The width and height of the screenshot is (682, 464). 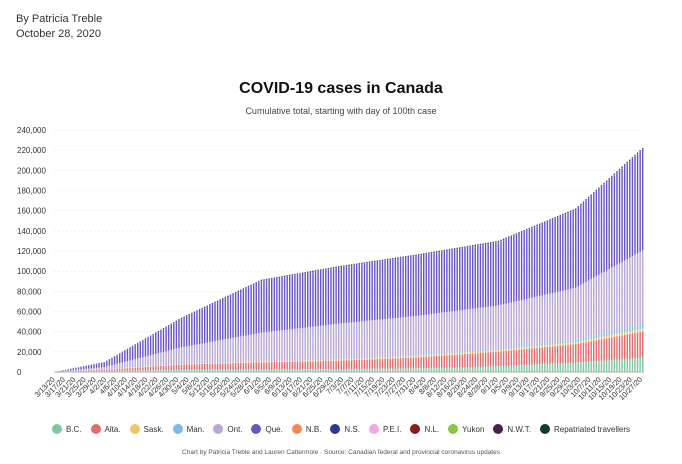 What do you see at coordinates (146, 429) in the screenshot?
I see `legend-item: Sask.` at bounding box center [146, 429].